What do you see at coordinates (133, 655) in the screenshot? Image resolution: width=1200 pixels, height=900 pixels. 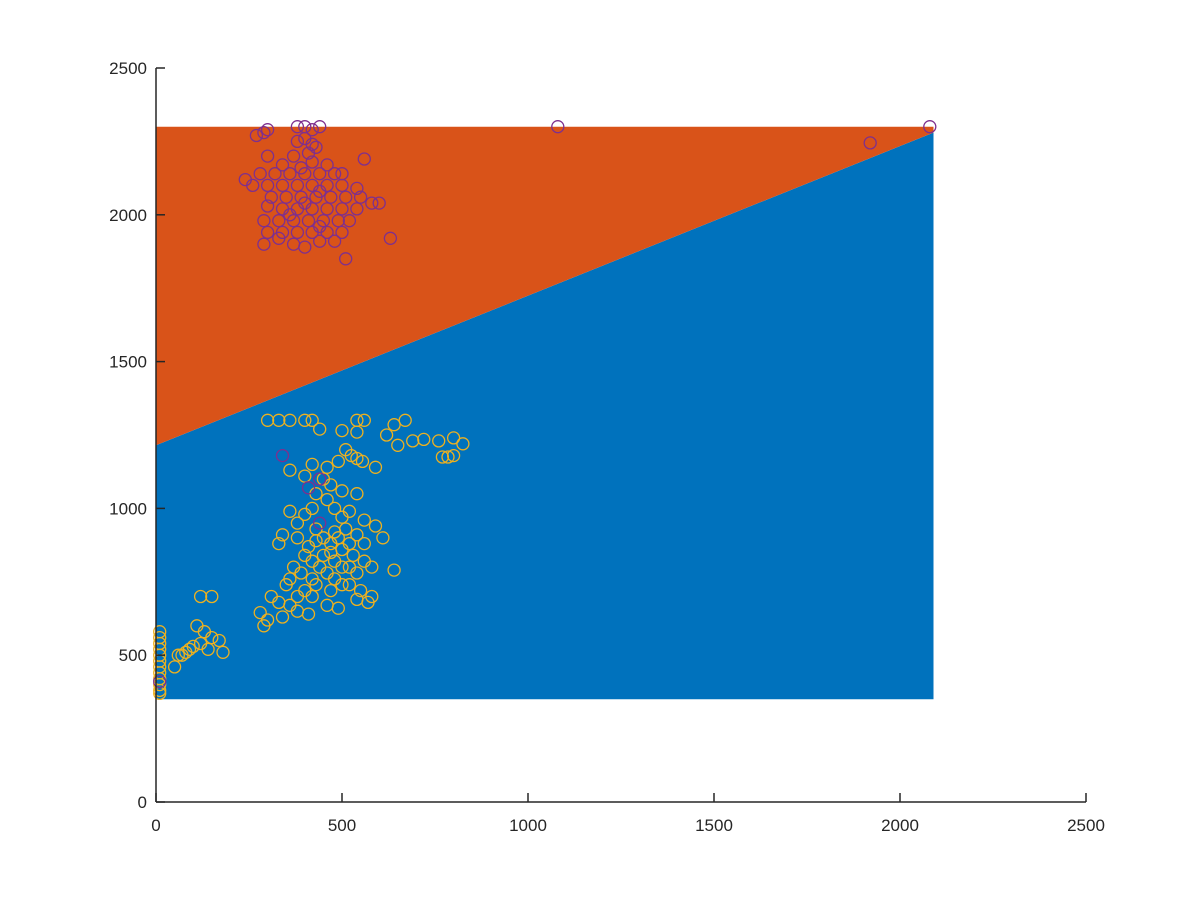 I see `y-tick-label: 500` at bounding box center [133, 655].